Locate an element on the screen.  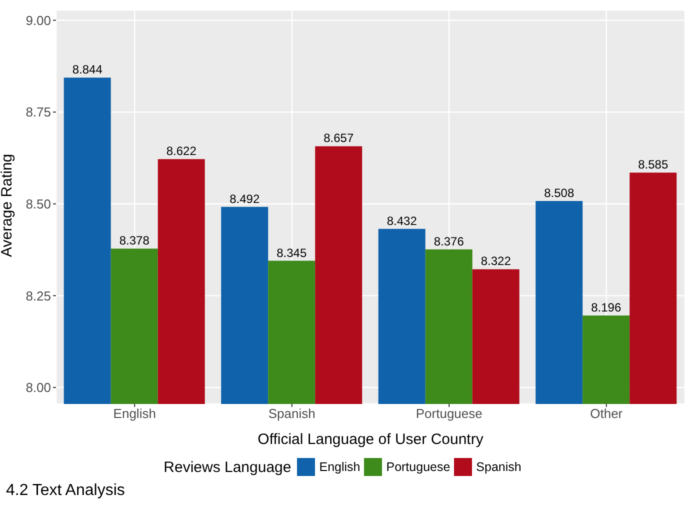
data-label: 8.844 is located at coordinates (87, 69).